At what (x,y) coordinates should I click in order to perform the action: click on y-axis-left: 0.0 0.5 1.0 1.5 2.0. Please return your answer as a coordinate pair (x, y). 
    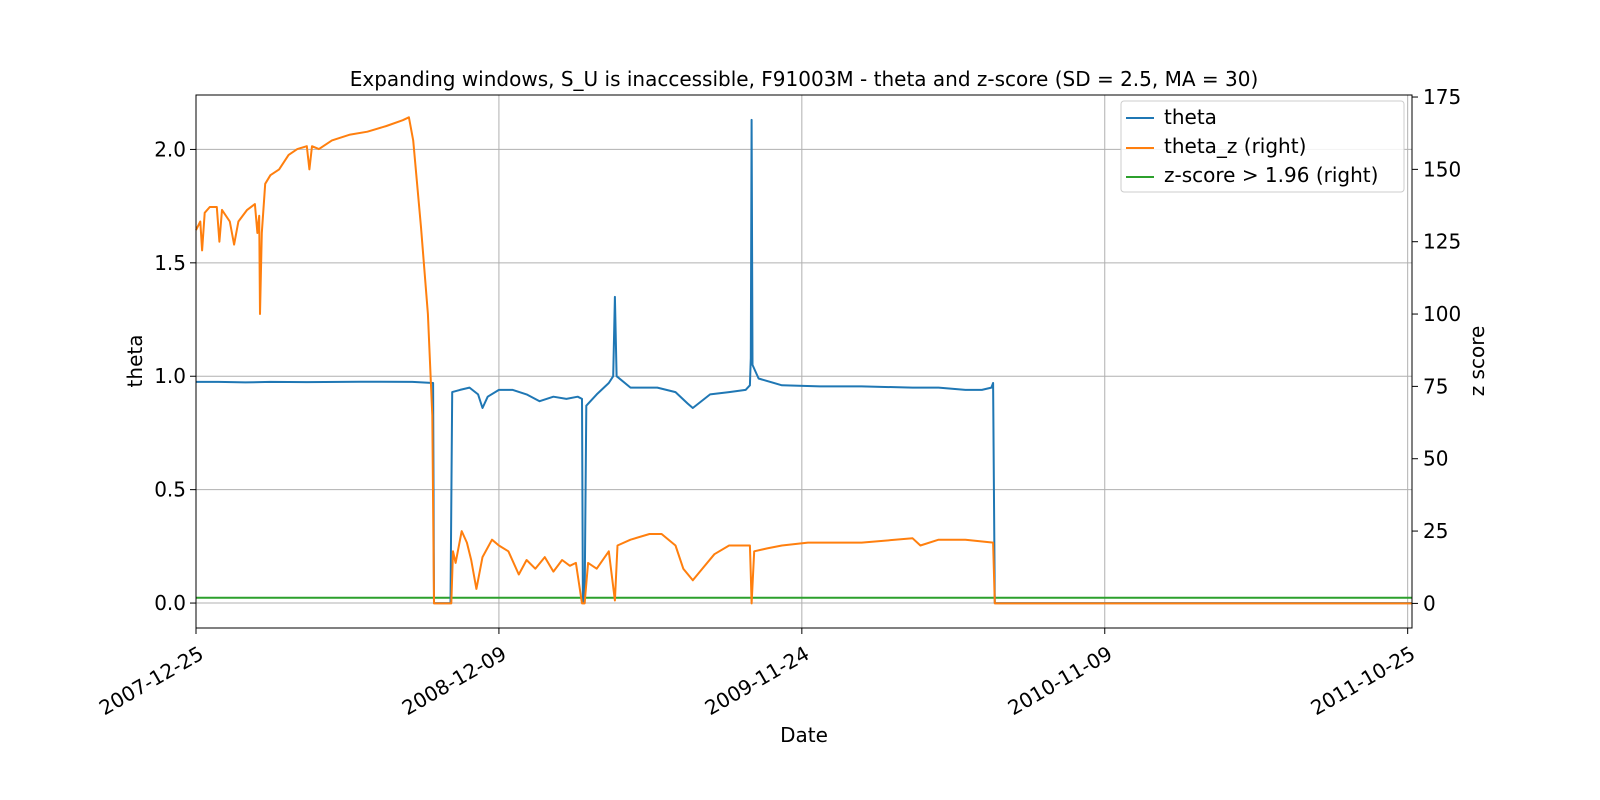
    Looking at the image, I should click on (175, 376).